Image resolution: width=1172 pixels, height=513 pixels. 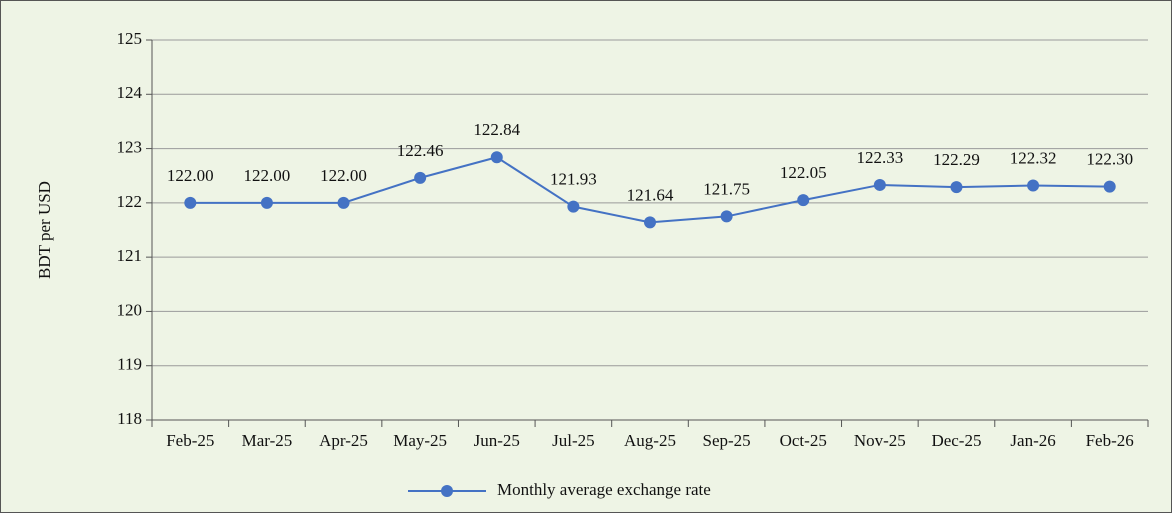 I want to click on y-tick-label: 119, so click(x=129, y=364).